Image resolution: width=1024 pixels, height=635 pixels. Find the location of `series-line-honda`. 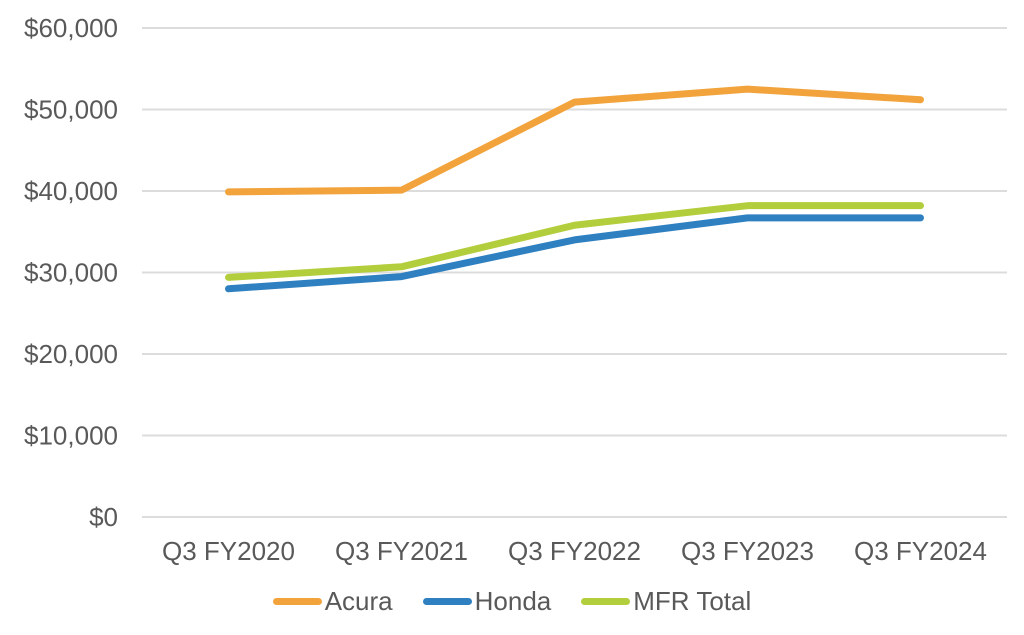

series-line-honda is located at coordinates (574, 253).